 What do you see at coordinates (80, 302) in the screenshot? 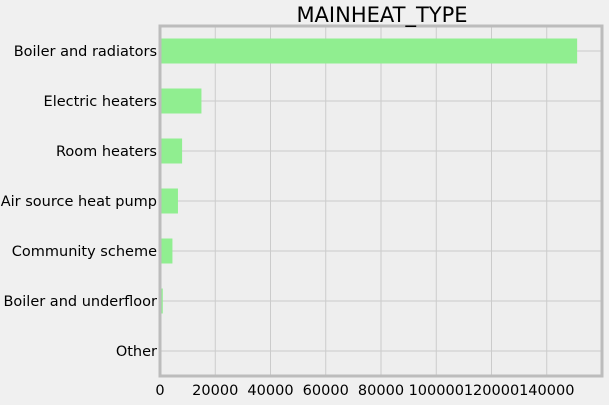
I see `y-tick-label: Boiler and underfloor` at bounding box center [80, 302].